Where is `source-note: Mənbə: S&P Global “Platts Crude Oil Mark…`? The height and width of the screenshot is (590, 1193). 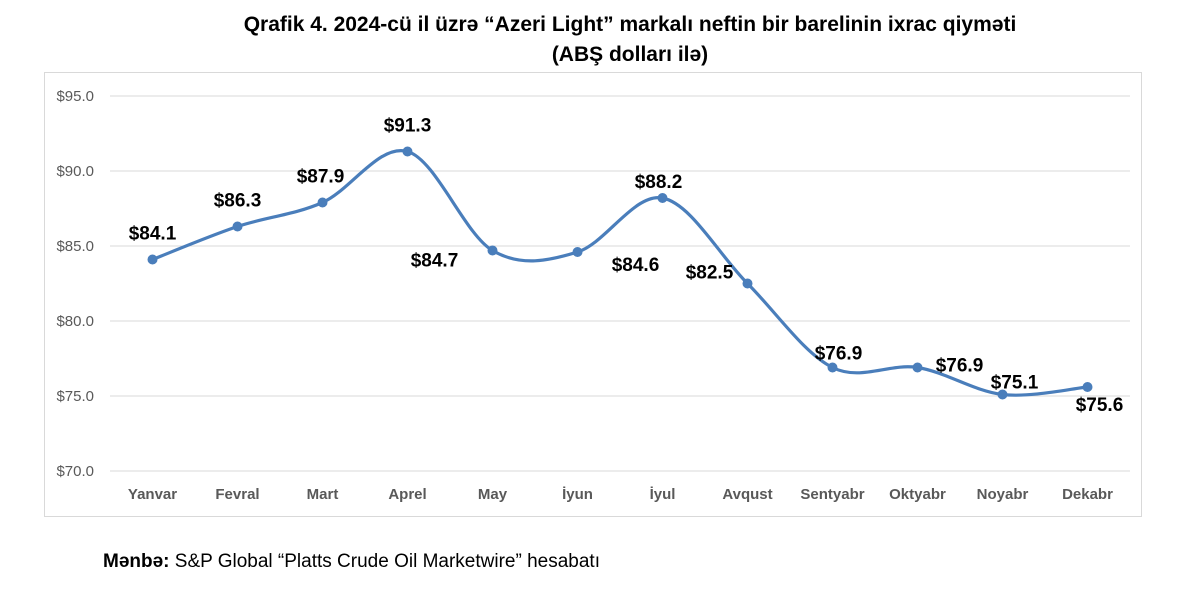
source-note: Mənbə: S&P Global “Platts Crude Oil Mark… is located at coordinates (351, 562).